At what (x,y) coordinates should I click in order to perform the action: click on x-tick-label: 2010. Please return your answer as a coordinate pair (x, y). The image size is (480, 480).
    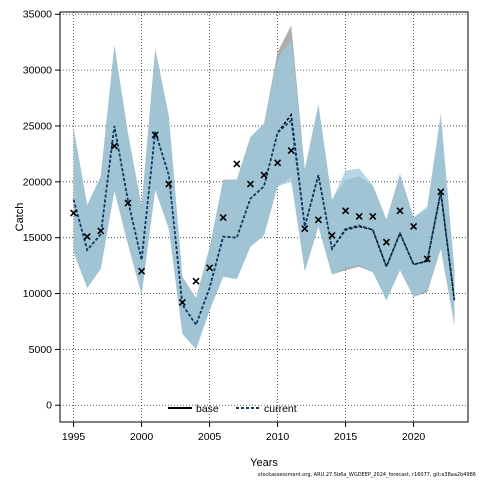
    Looking at the image, I should click on (278, 437).